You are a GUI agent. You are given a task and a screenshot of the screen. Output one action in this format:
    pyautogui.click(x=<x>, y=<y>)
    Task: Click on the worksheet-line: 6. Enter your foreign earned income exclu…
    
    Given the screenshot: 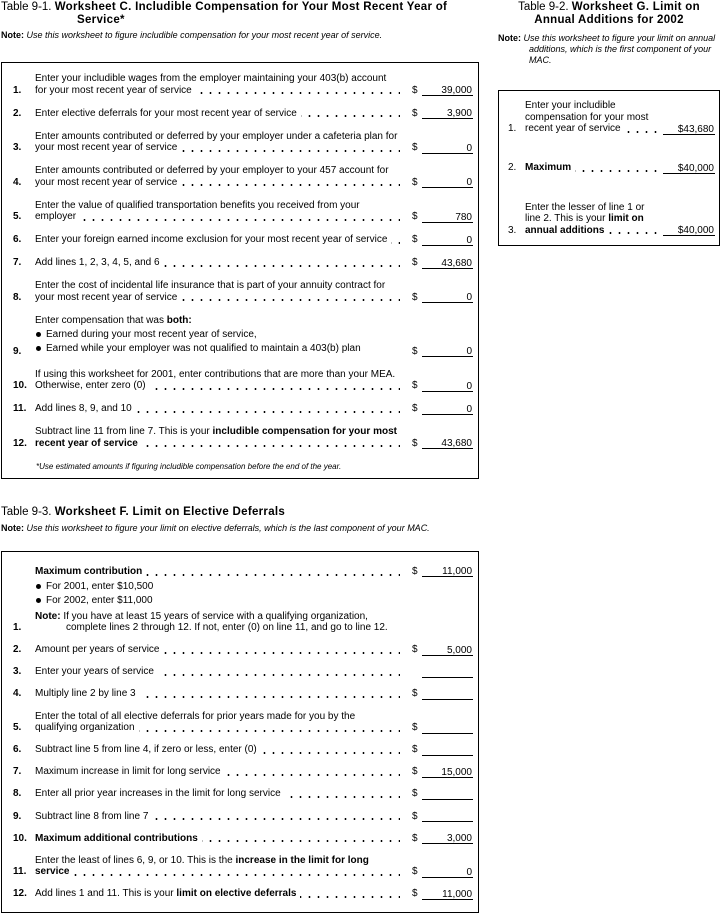 What is the action you would take?
    pyautogui.click(x=240, y=240)
    